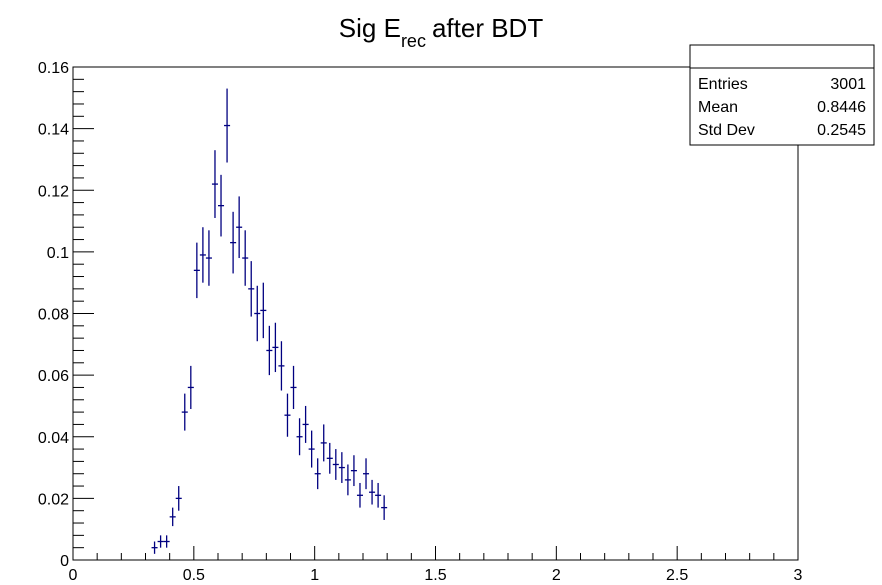  I want to click on stats-box-body, so click(782, 106).